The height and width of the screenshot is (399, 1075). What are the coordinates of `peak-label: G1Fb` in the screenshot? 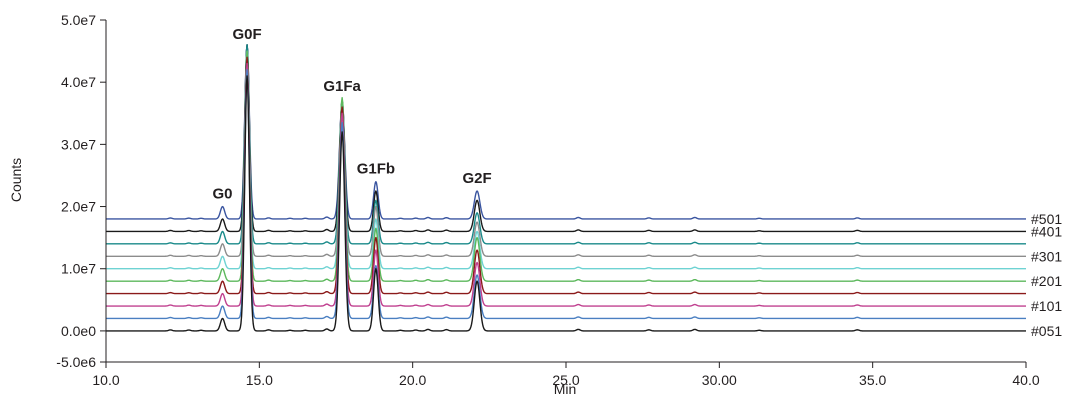 It's located at (376, 169).